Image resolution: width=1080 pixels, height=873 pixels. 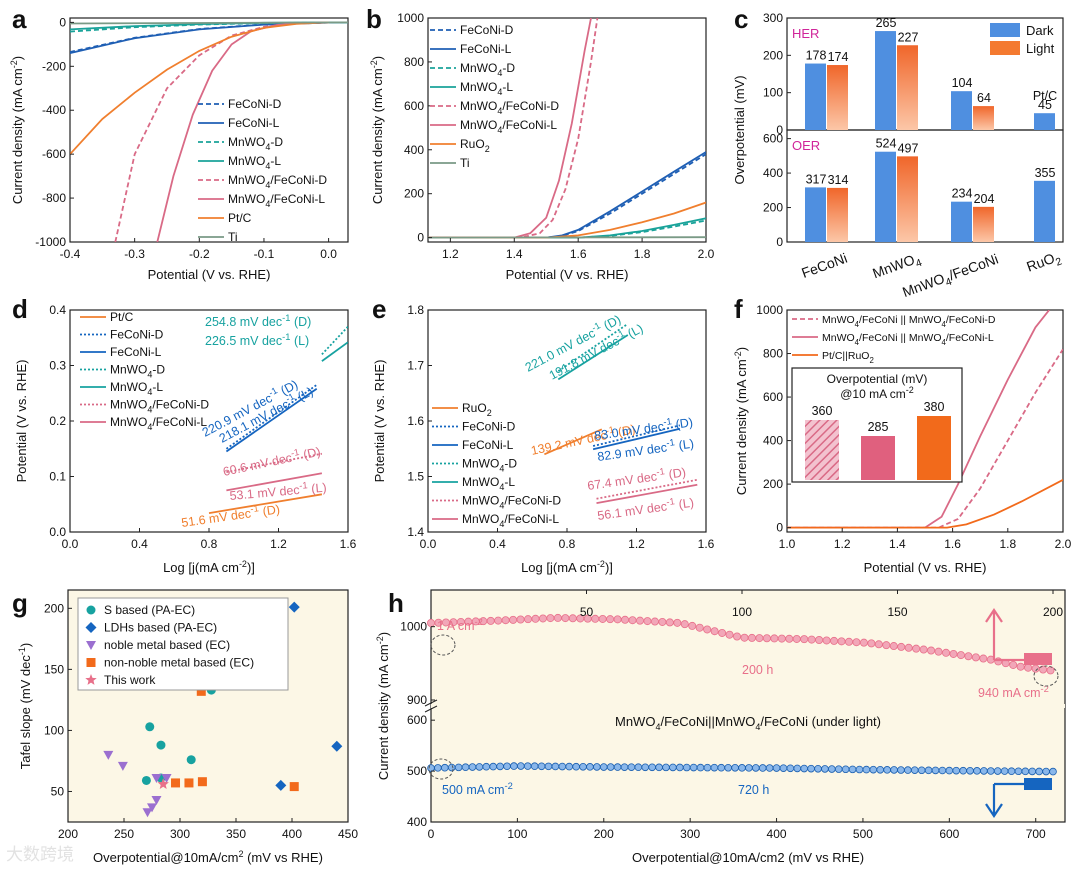 I want to click on a-xtick-label: -0.4, so click(x=70, y=254).